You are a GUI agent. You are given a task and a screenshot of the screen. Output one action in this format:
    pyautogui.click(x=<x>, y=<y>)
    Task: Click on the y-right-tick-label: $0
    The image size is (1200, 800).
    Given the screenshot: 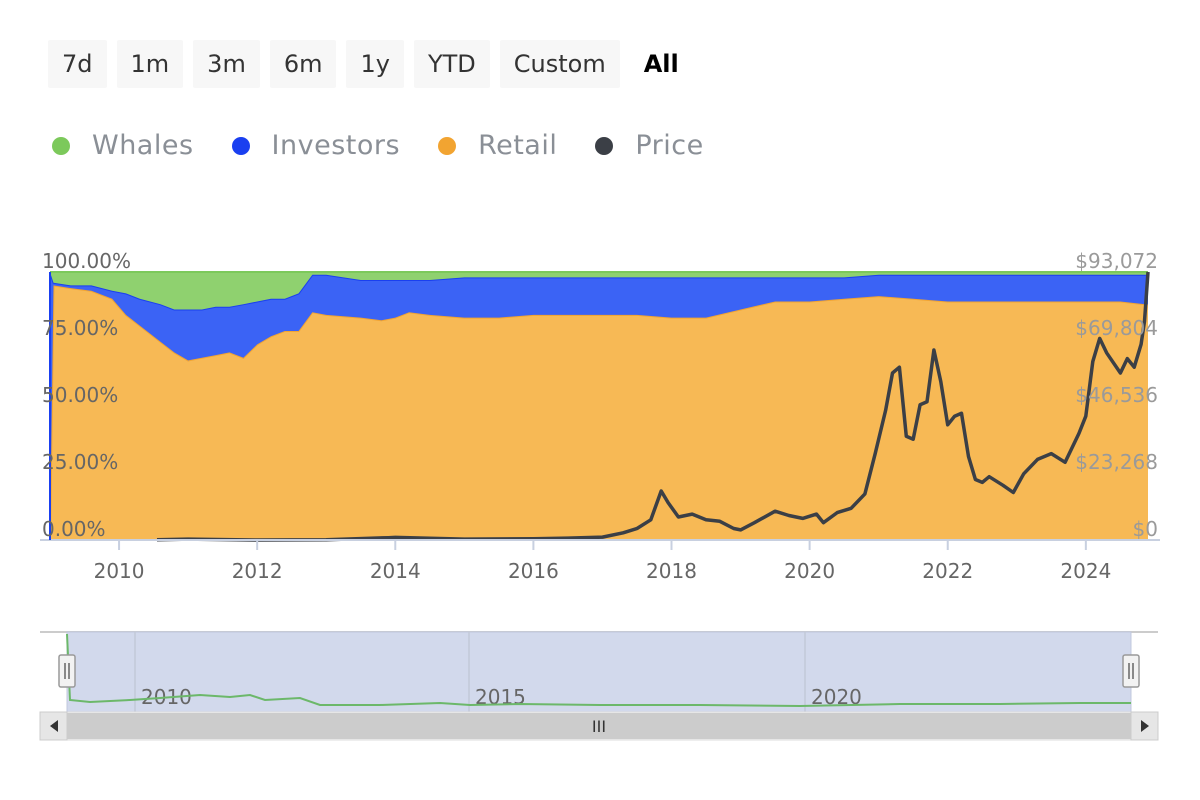 What is the action you would take?
    pyautogui.click(x=1145, y=529)
    